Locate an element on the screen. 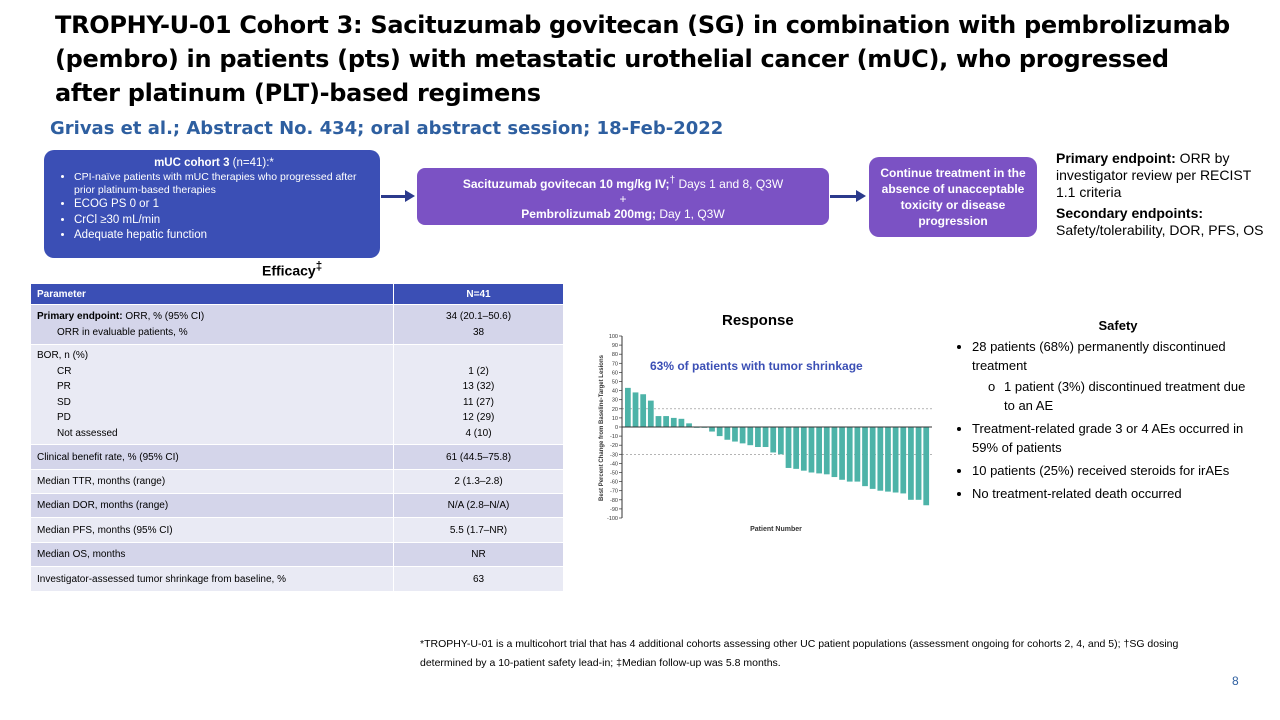  secondary-endpoint-label: Secondary endpoints: is located at coordinates (1130, 213).